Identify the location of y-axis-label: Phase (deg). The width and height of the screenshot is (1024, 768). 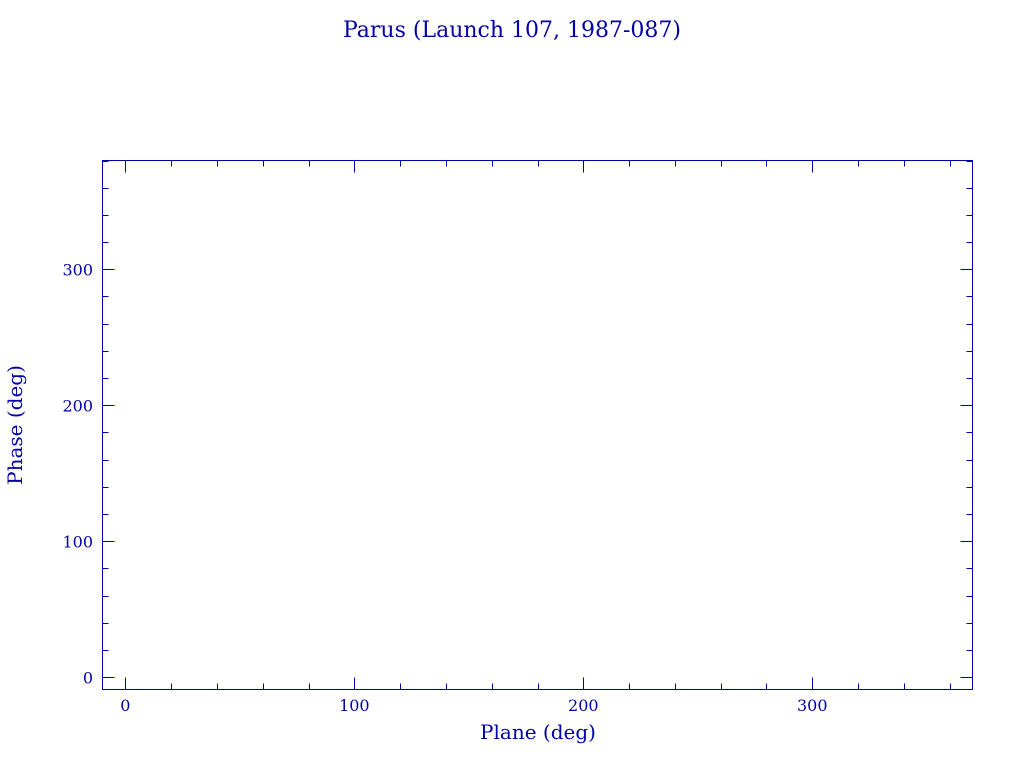
(15, 425).